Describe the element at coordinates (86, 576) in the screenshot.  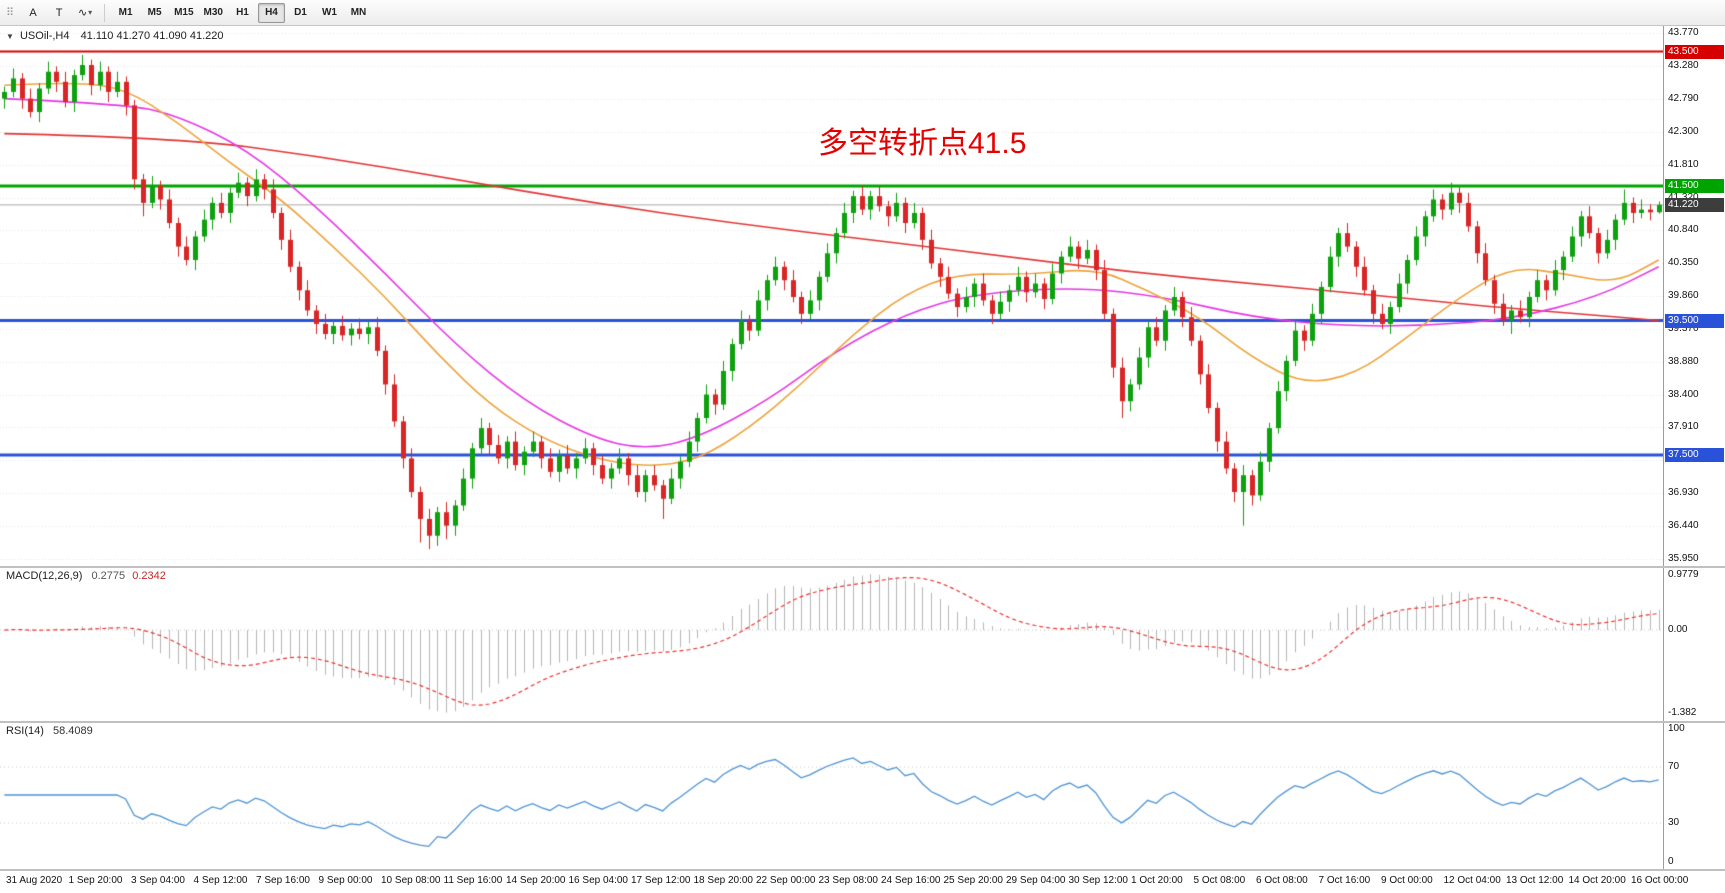
I see `macd-legend: MACD(12,26,9) 0.2775 0.2342` at that location.